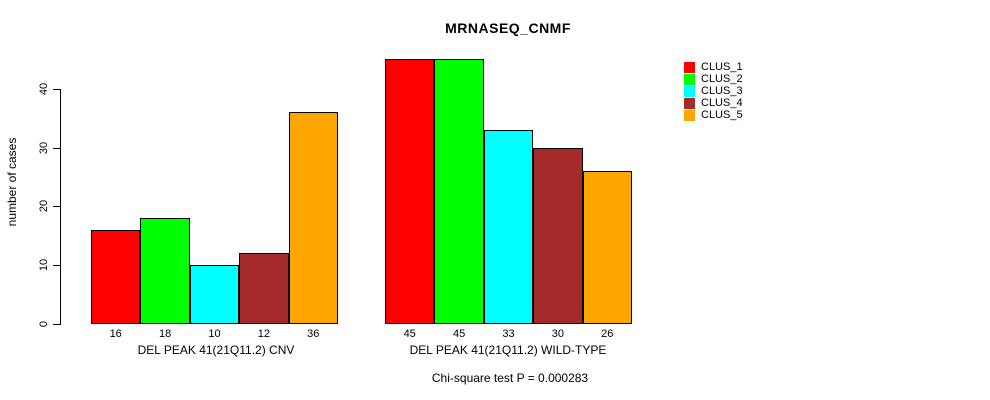  I want to click on chi-square-annotation: Chi-square test P = 0.000283, so click(510, 378).